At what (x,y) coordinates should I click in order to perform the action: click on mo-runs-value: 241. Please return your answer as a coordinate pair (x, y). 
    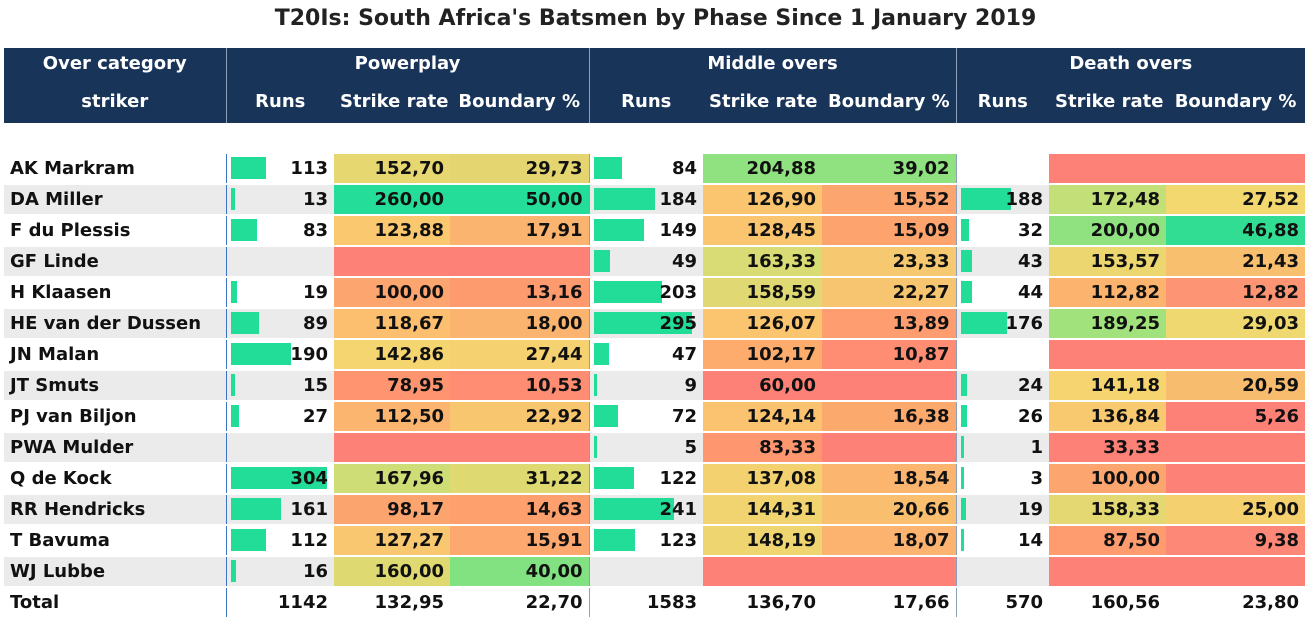
    Looking at the image, I should click on (678, 509).